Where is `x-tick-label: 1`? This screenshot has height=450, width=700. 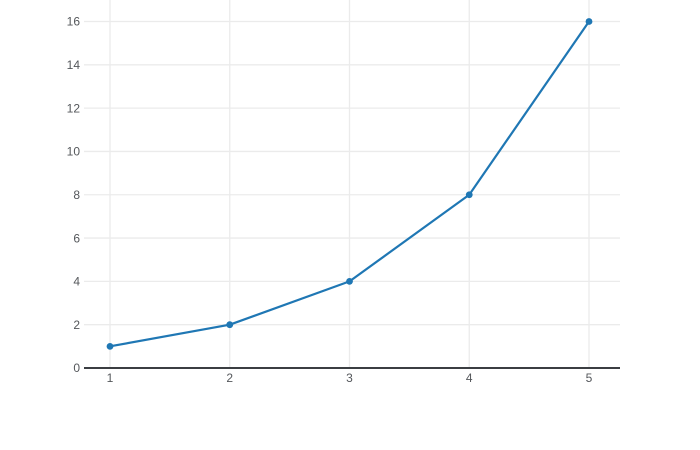
x-tick-label: 1 is located at coordinates (110, 378).